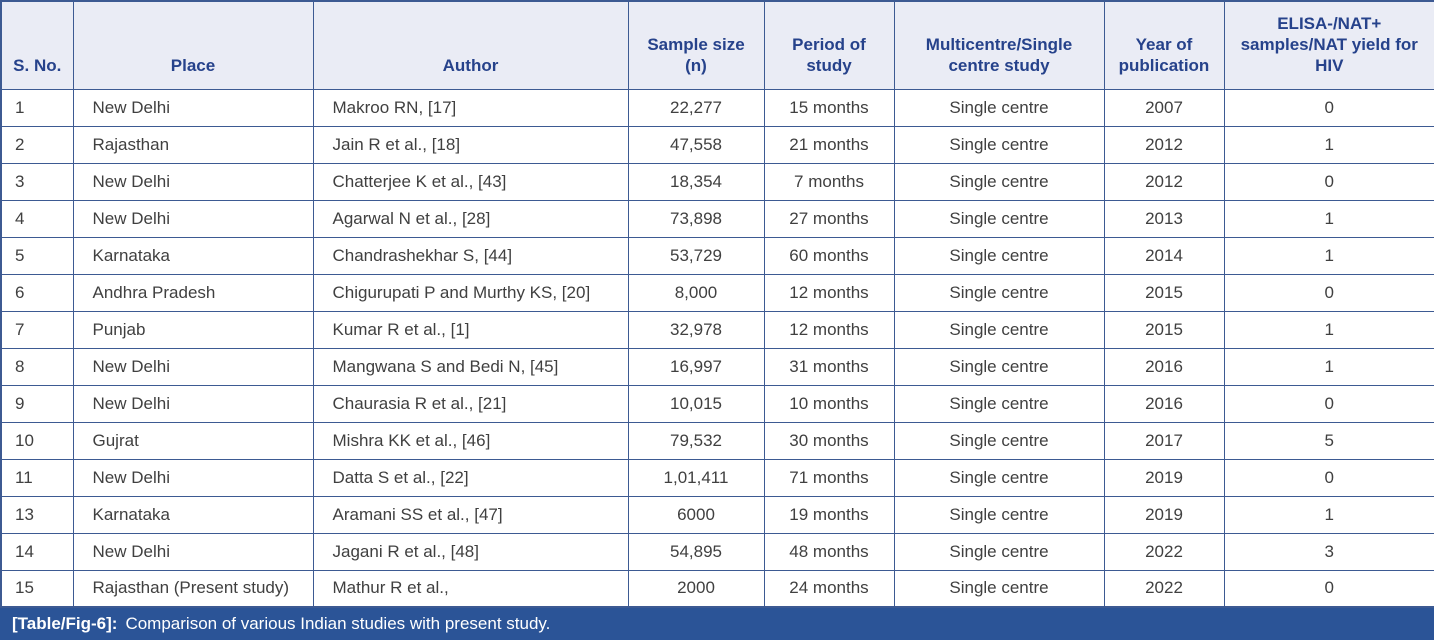 This screenshot has height=640, width=1434. I want to click on cell-author: Mishra KK et al., [46], so click(470, 440).